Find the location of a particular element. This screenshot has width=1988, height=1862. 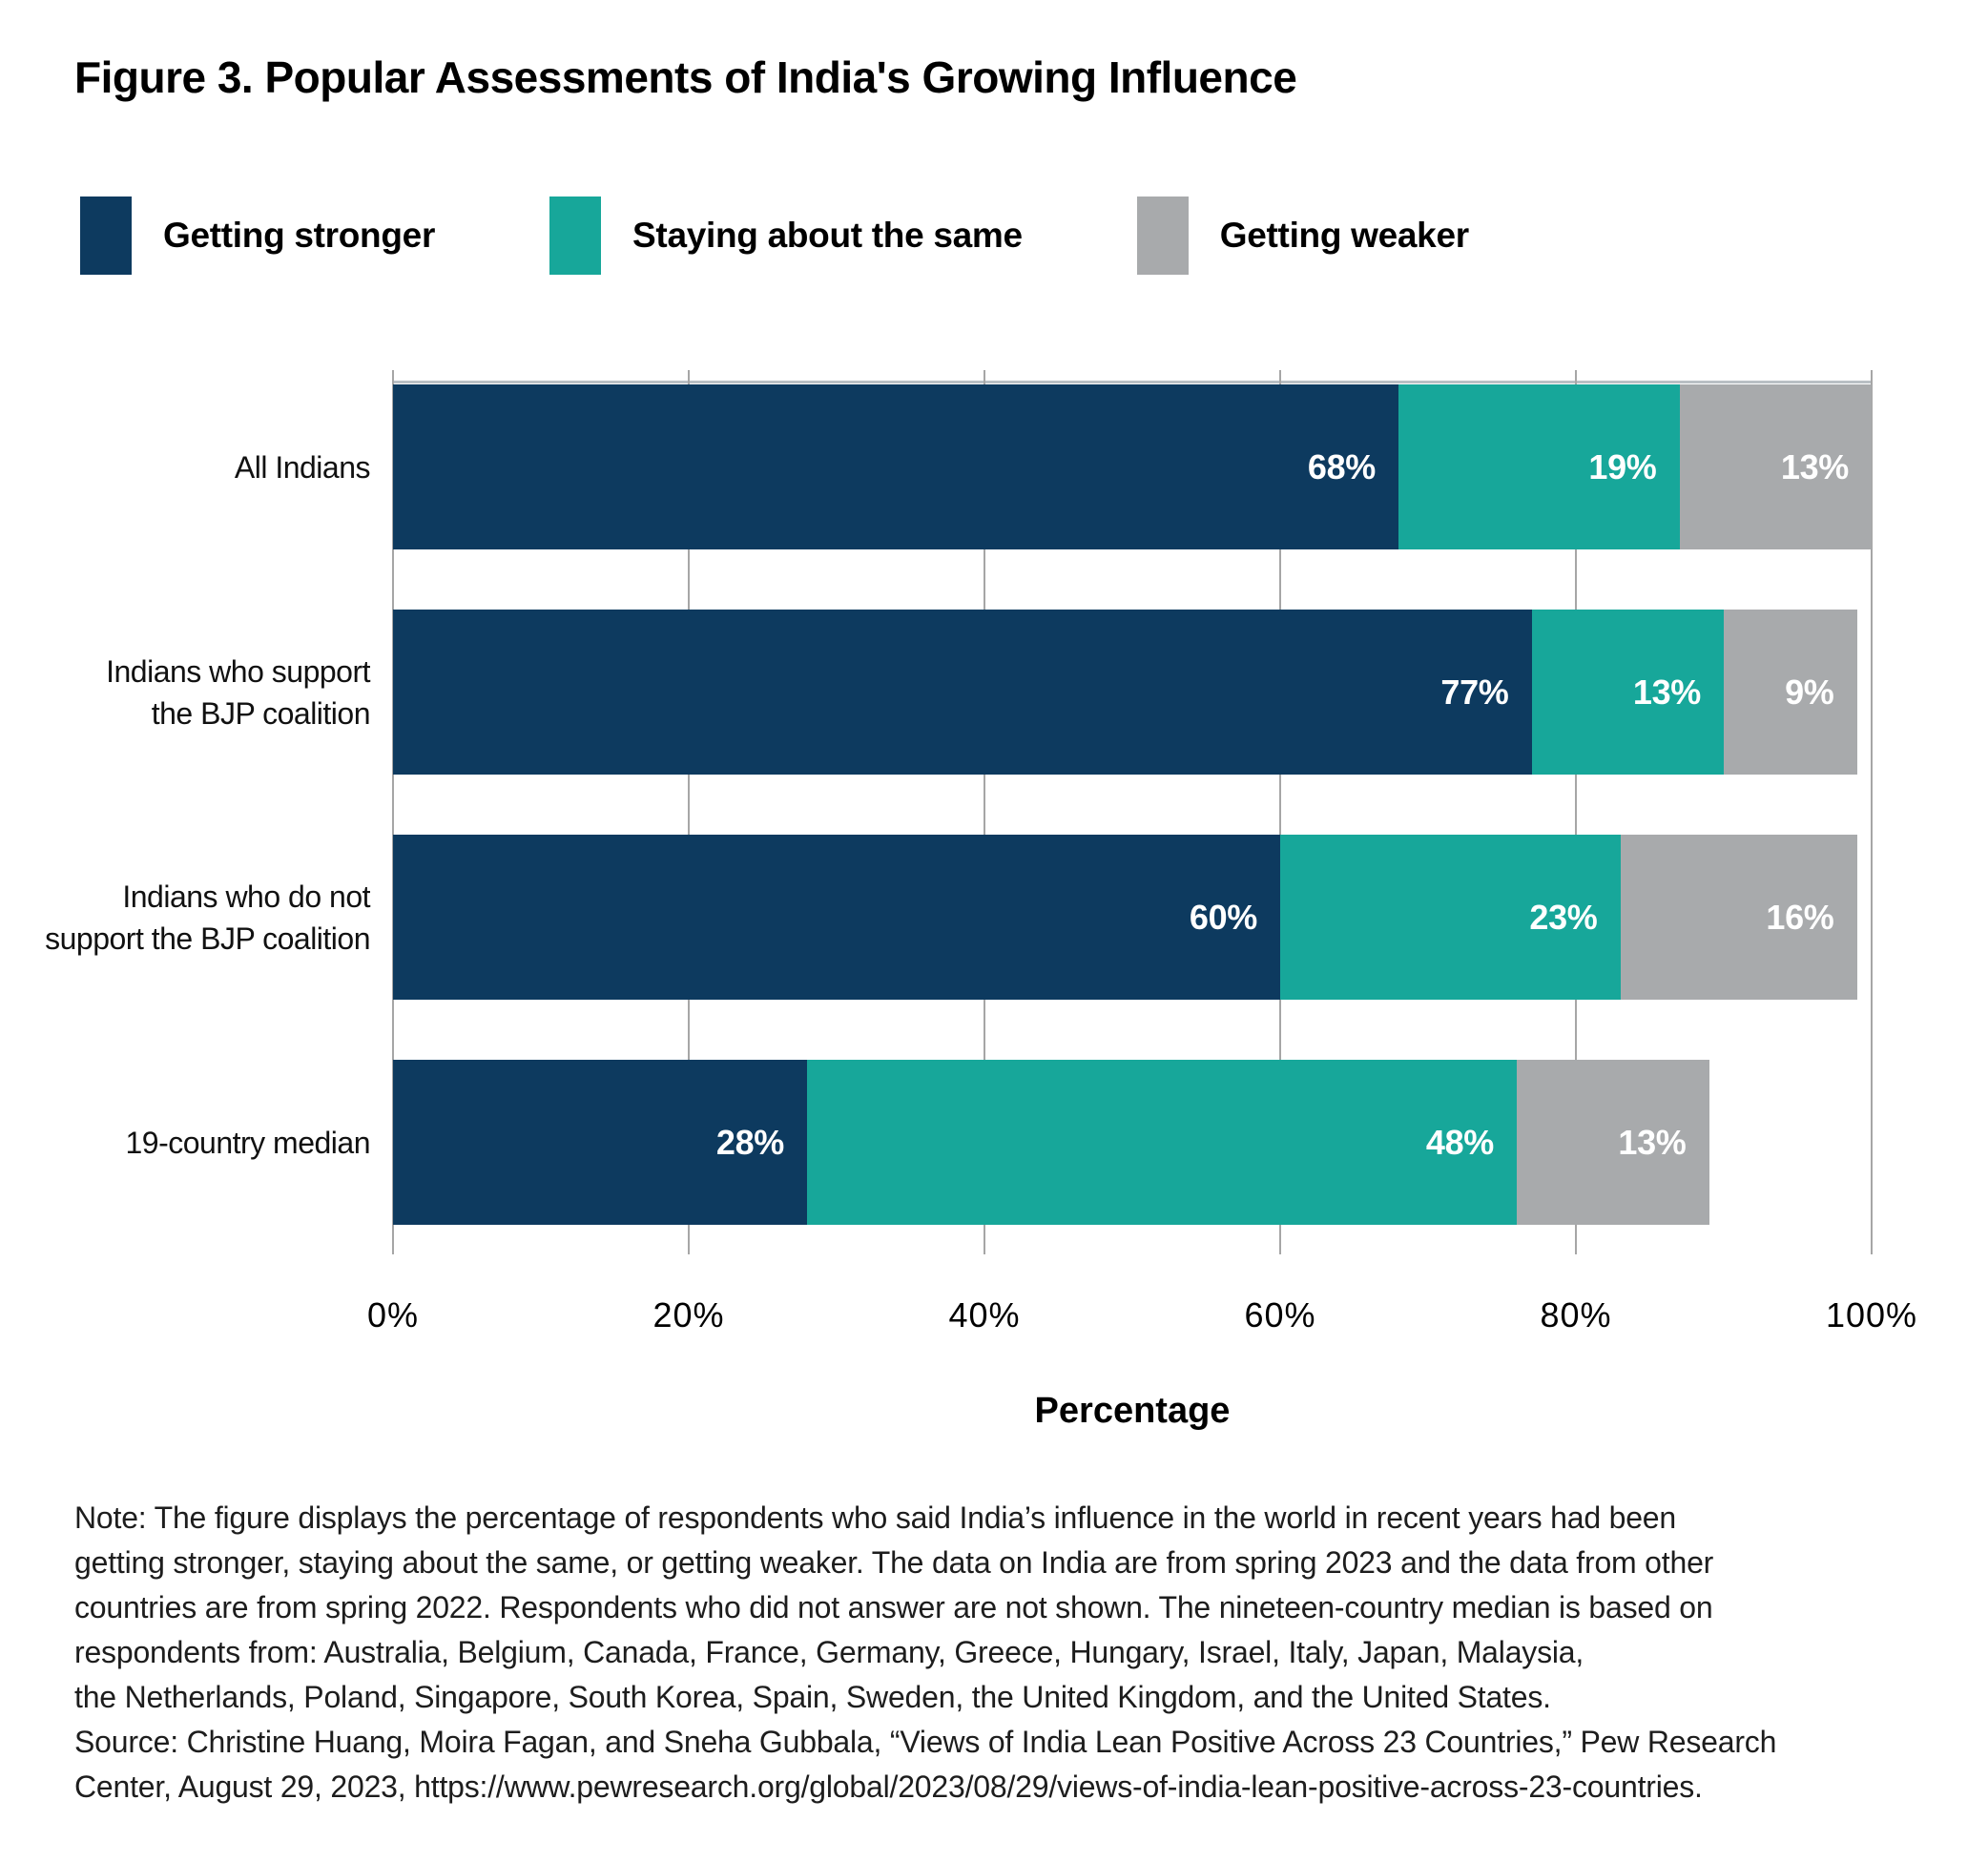

bar-segment: 23% is located at coordinates (1451, 918).